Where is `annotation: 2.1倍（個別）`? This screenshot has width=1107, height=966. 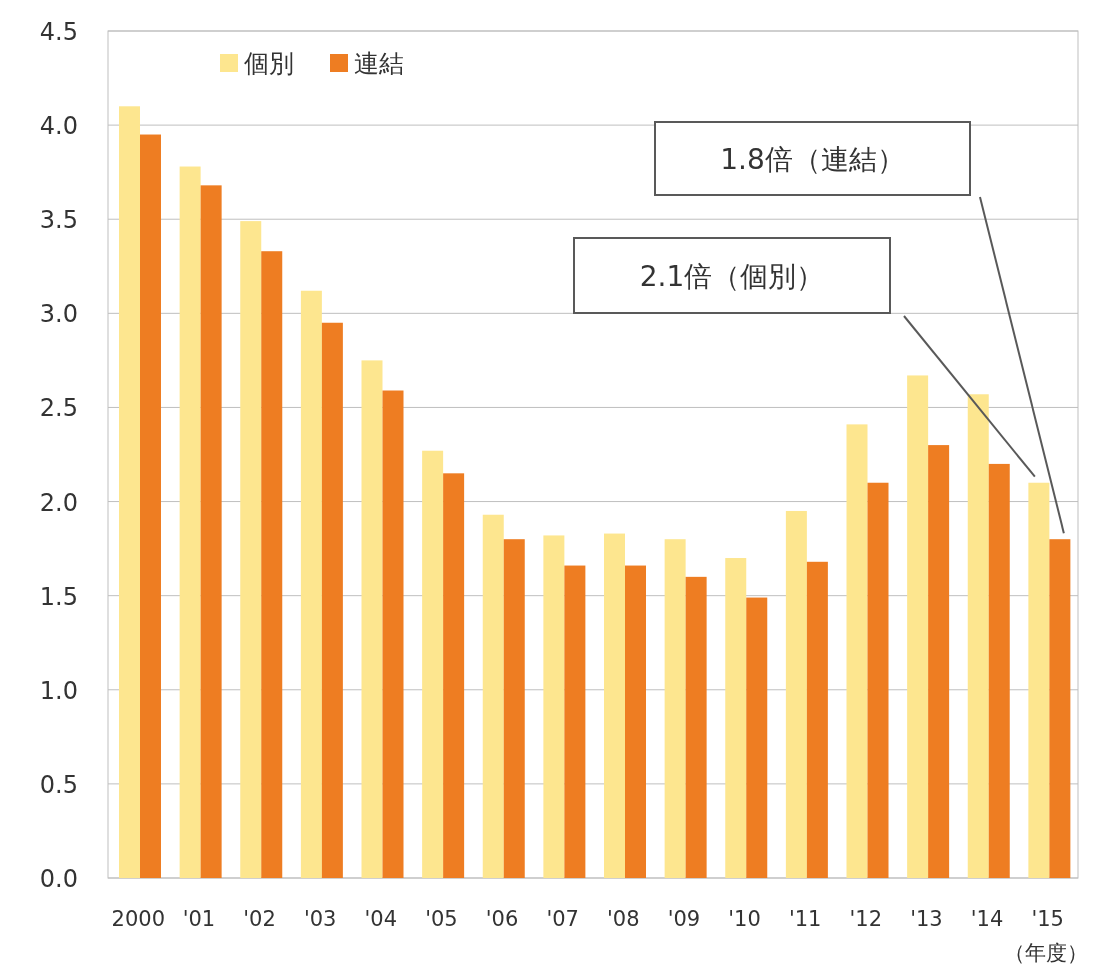
annotation: 2.1倍（個別） is located at coordinates (732, 276).